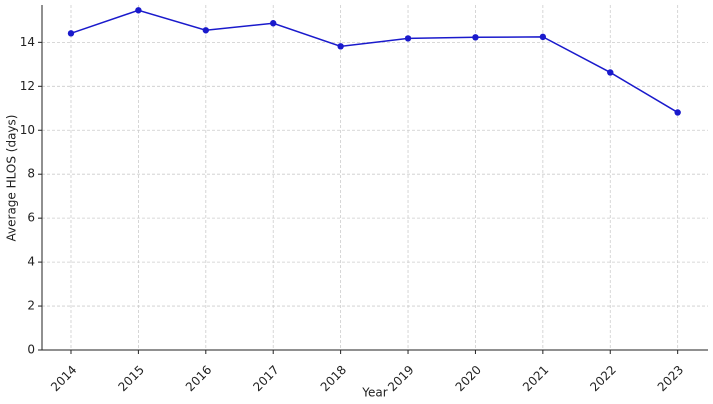 This screenshot has height=404, width=713. What do you see at coordinates (31, 350) in the screenshot?
I see `y-tick-label: 0` at bounding box center [31, 350].